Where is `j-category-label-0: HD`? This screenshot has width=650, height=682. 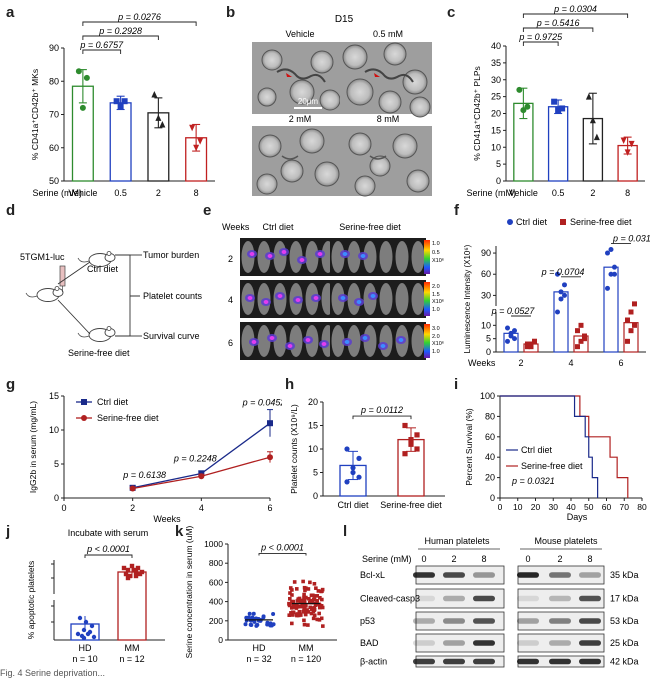 j-category-label-0: HD is located at coordinates (85, 648).